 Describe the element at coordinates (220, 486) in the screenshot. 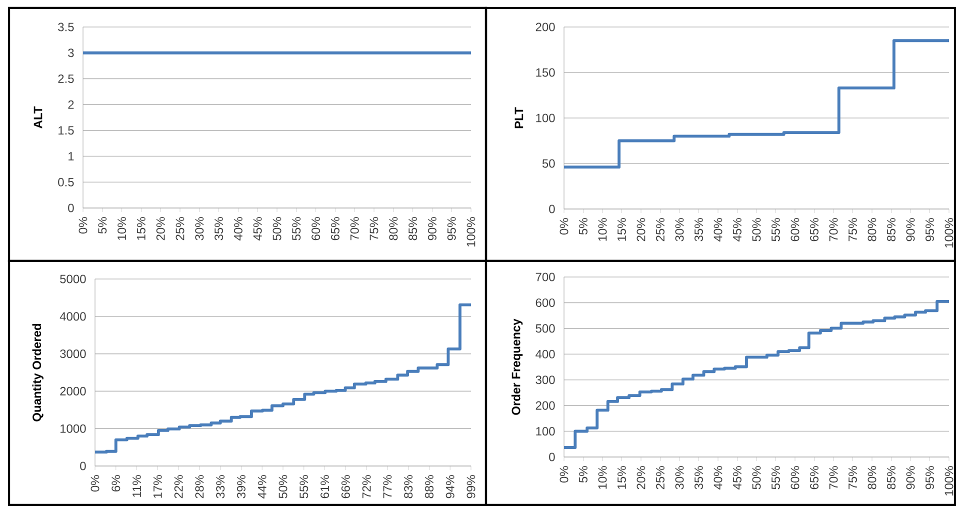

I see `x-tick-label: 33%` at that location.